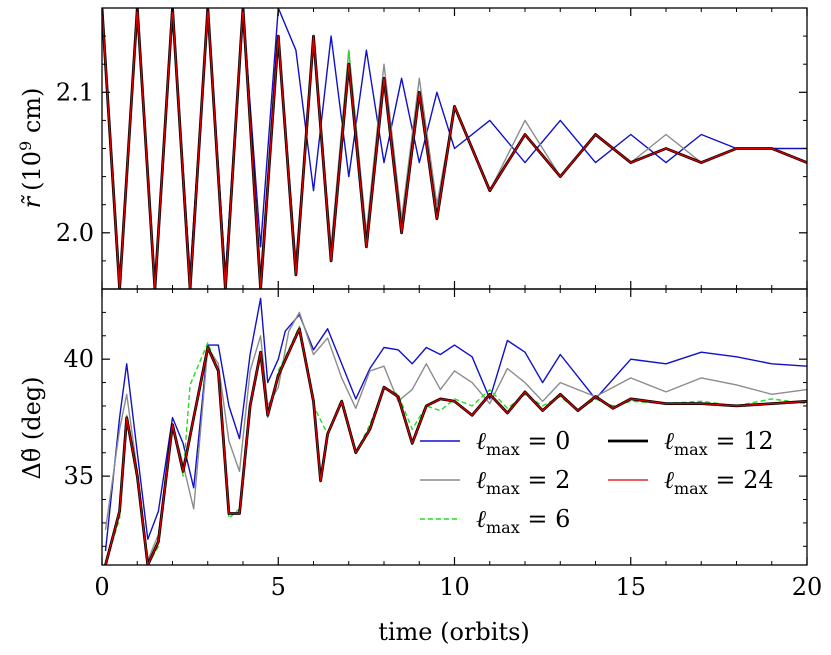 This screenshot has width=831, height=655. I want to click on legend-label: ℓmax = 2, so click(523, 482).